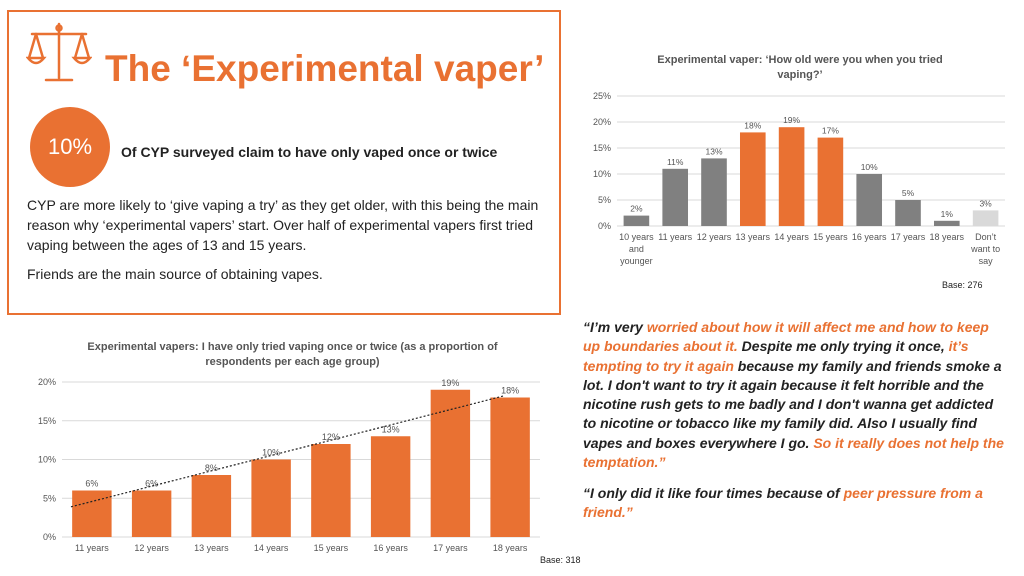 The height and width of the screenshot is (576, 1024). I want to click on data-label: 5%, so click(908, 193).